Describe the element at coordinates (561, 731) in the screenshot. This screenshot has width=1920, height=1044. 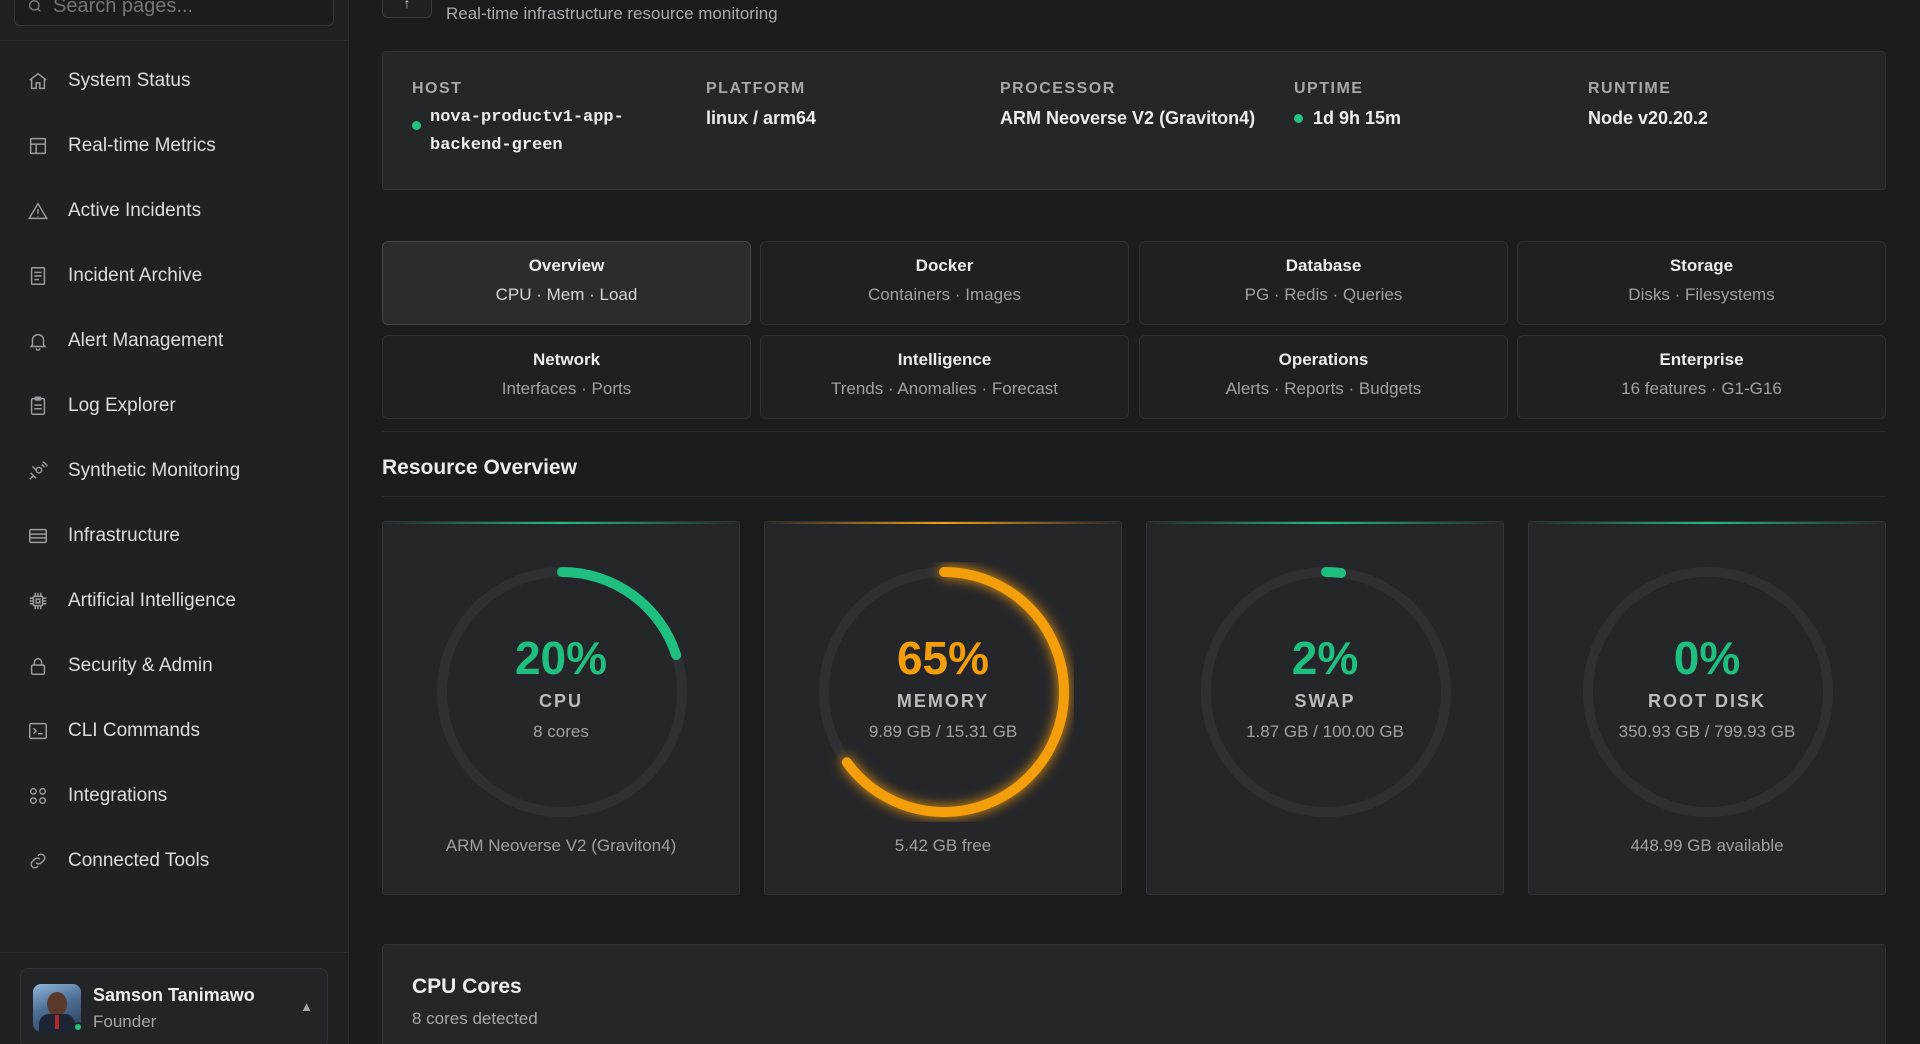
I see `gauge-detail: 8 cores` at that location.